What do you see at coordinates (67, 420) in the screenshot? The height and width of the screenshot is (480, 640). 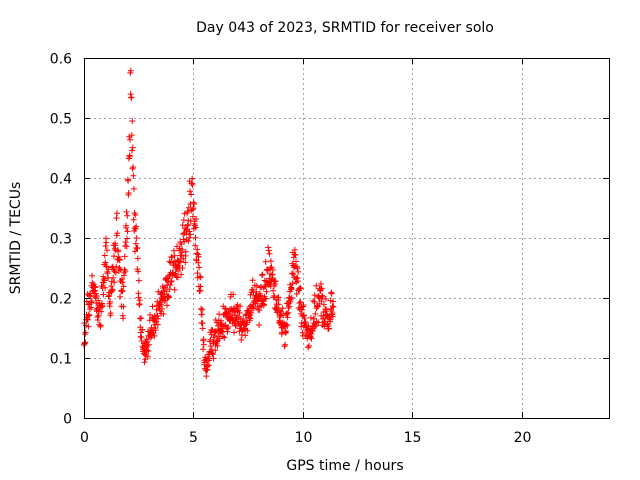 I see `y-tick-label: 0` at bounding box center [67, 420].